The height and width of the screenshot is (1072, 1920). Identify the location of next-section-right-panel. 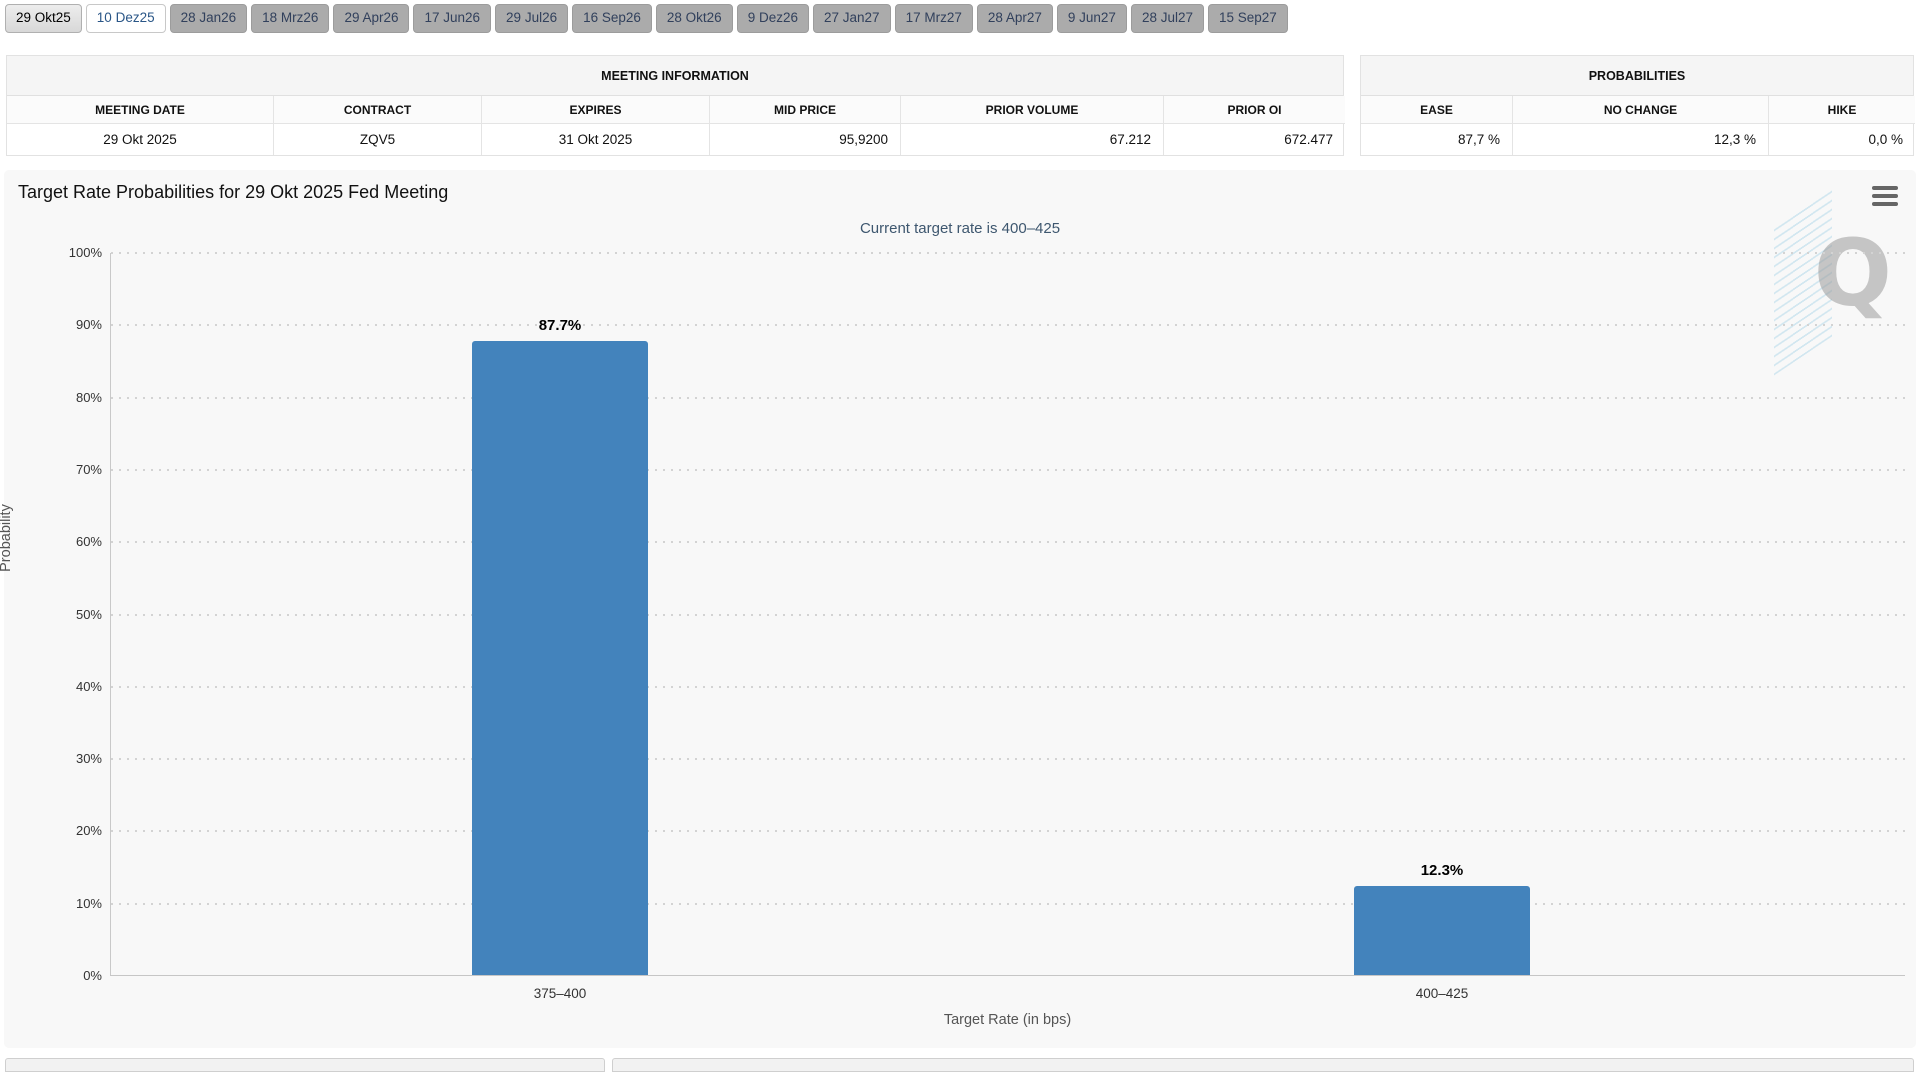
(1263, 1065).